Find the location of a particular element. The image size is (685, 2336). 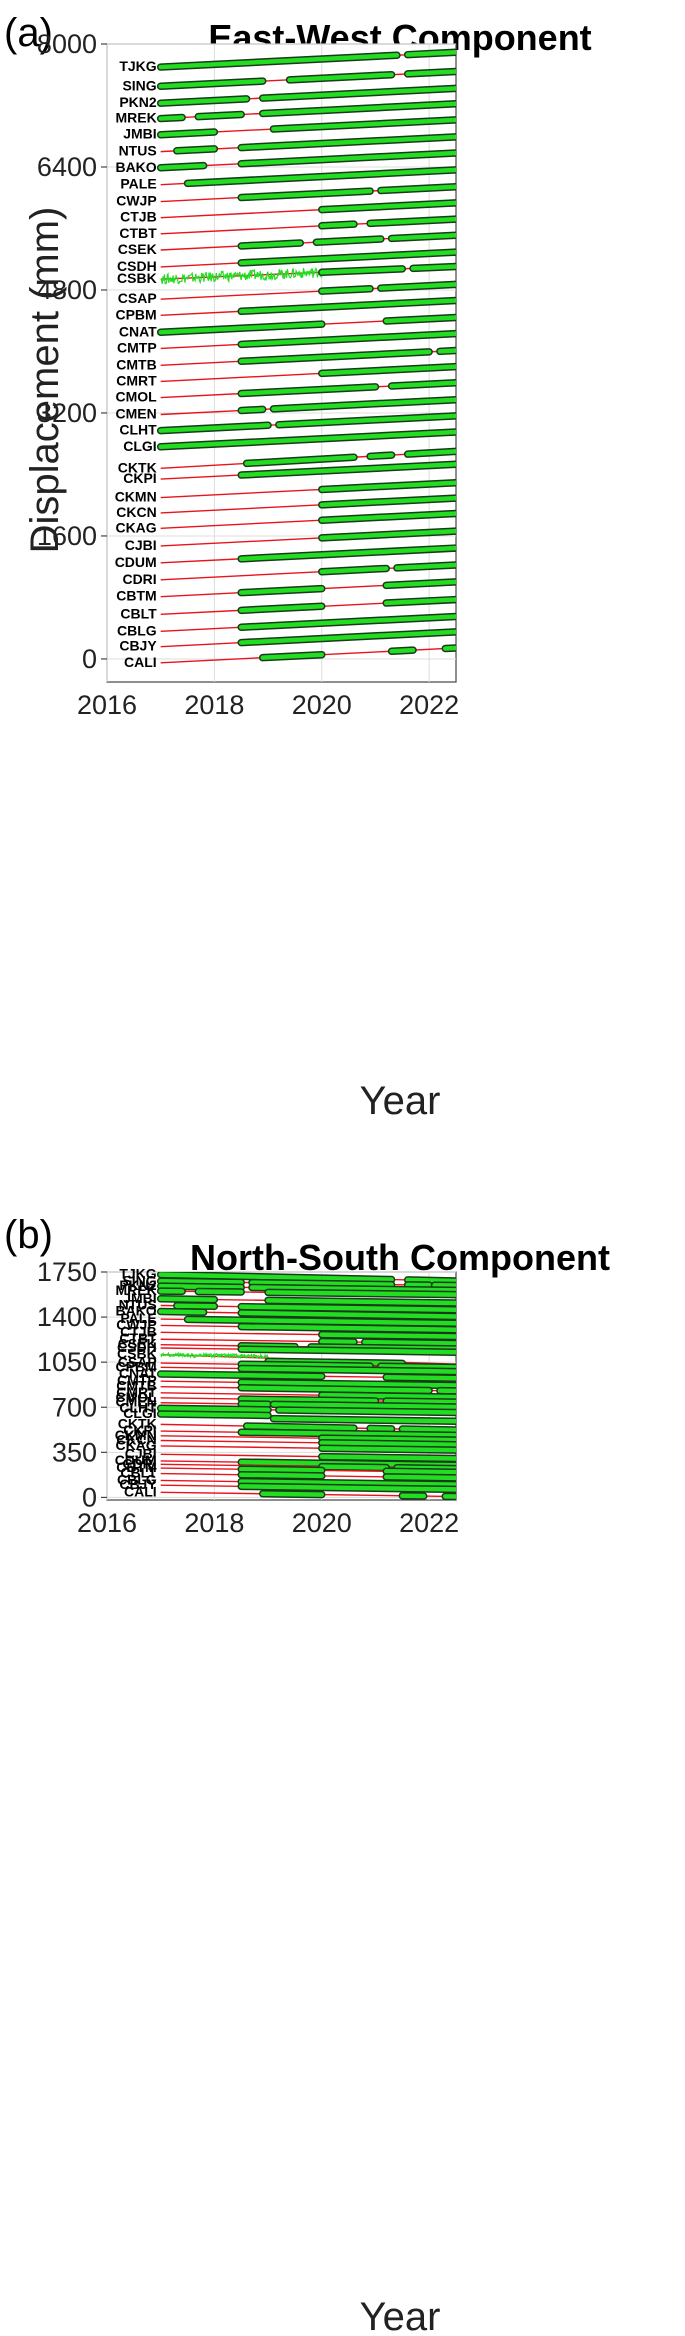

y-tick-label: 0 is located at coordinates (89, 1497).